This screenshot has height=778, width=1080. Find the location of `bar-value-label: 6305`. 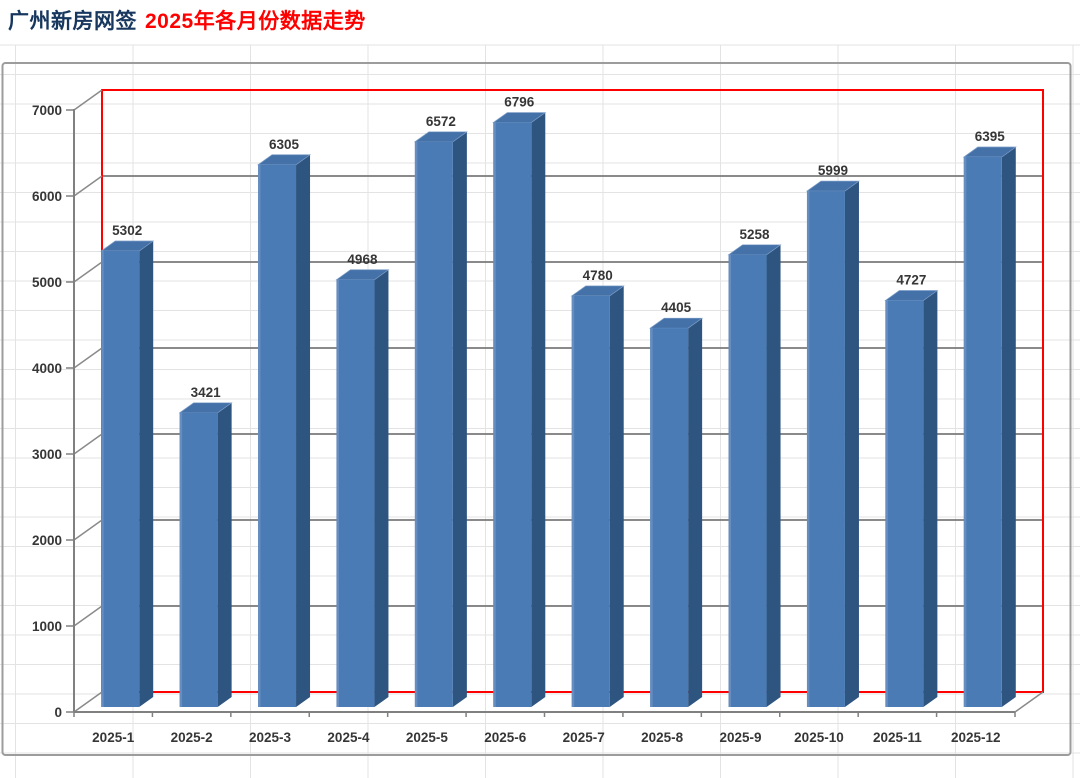

bar-value-label: 6305 is located at coordinates (284, 144).